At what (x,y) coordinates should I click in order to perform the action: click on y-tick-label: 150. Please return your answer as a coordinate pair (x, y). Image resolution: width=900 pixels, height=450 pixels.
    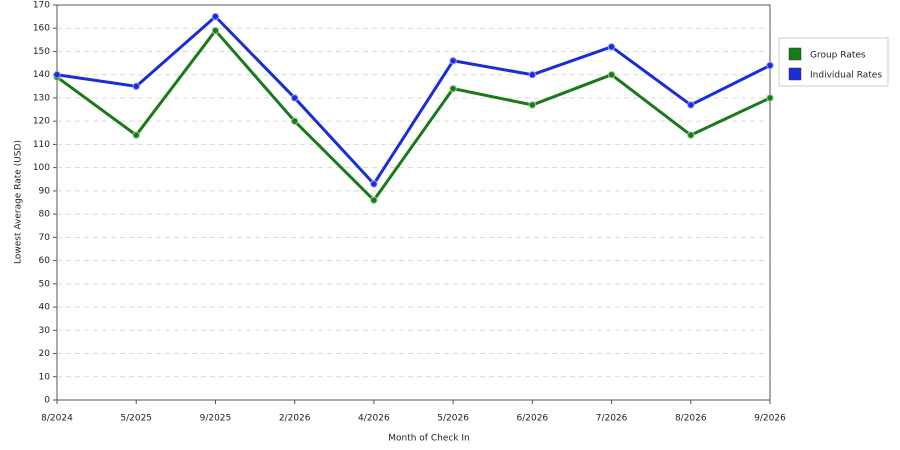
    Looking at the image, I should click on (41, 52).